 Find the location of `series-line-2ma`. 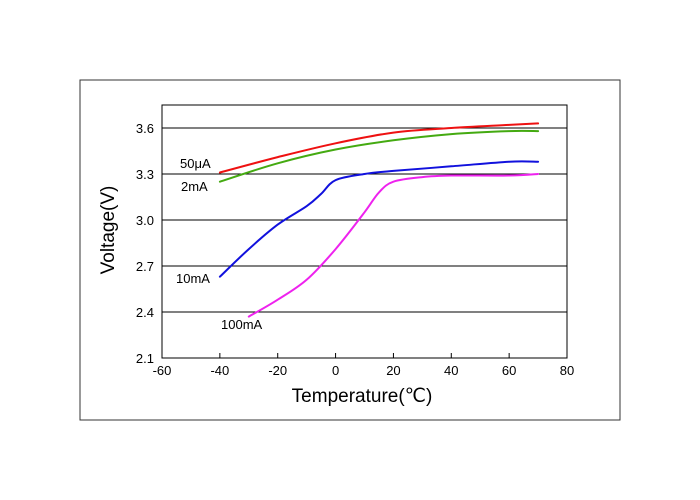

series-line-2ma is located at coordinates (379, 156).